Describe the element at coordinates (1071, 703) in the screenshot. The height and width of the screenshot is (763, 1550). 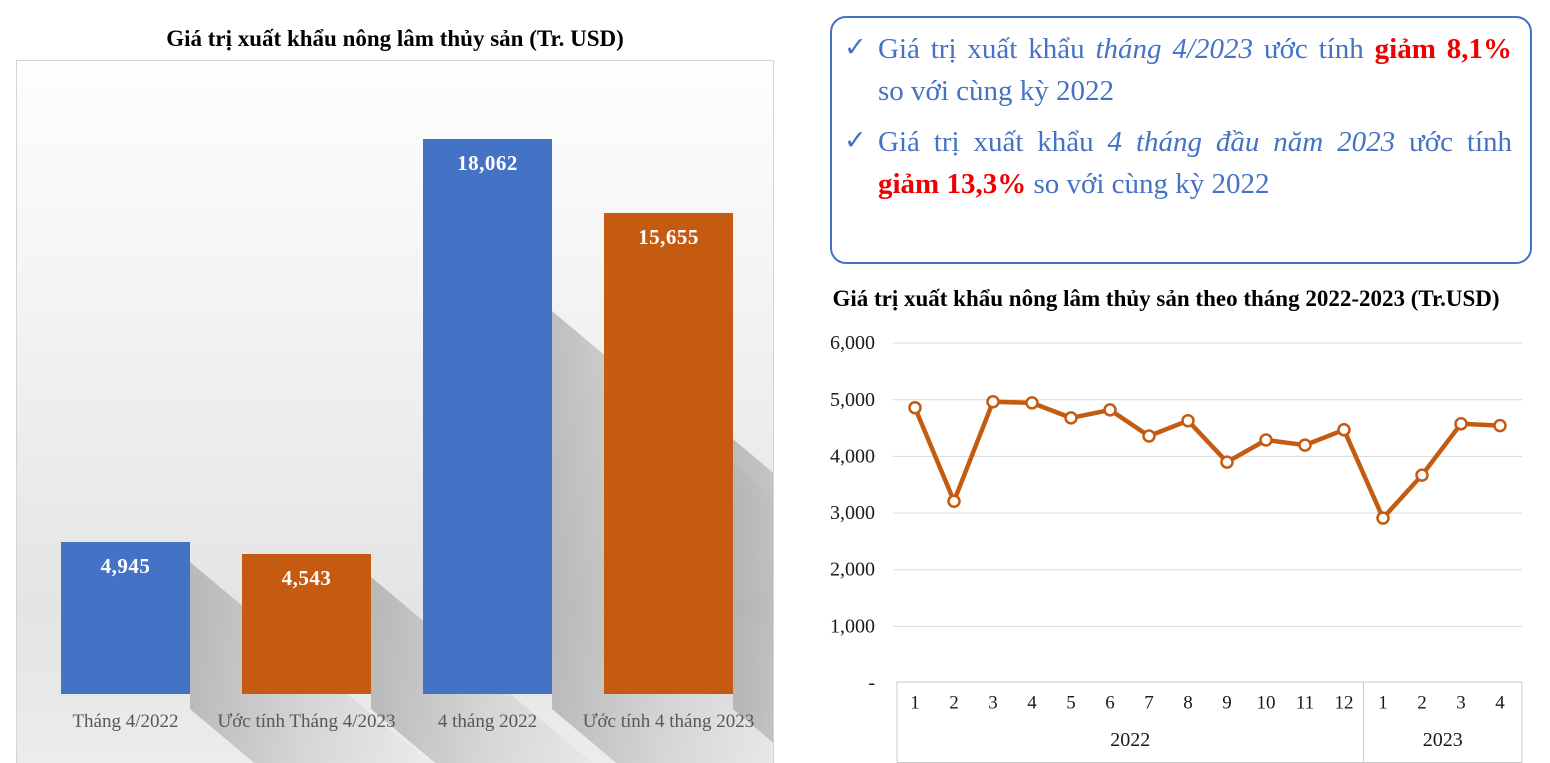
I see `month-tick-label: 5` at that location.